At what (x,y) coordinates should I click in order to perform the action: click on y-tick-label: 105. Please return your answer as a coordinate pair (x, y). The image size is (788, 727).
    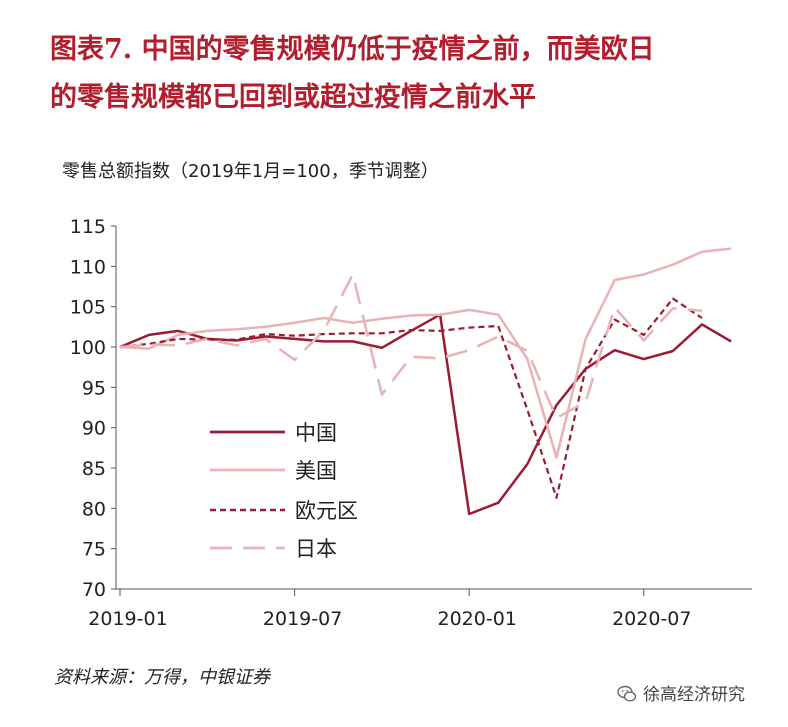
    Looking at the image, I should click on (88, 308).